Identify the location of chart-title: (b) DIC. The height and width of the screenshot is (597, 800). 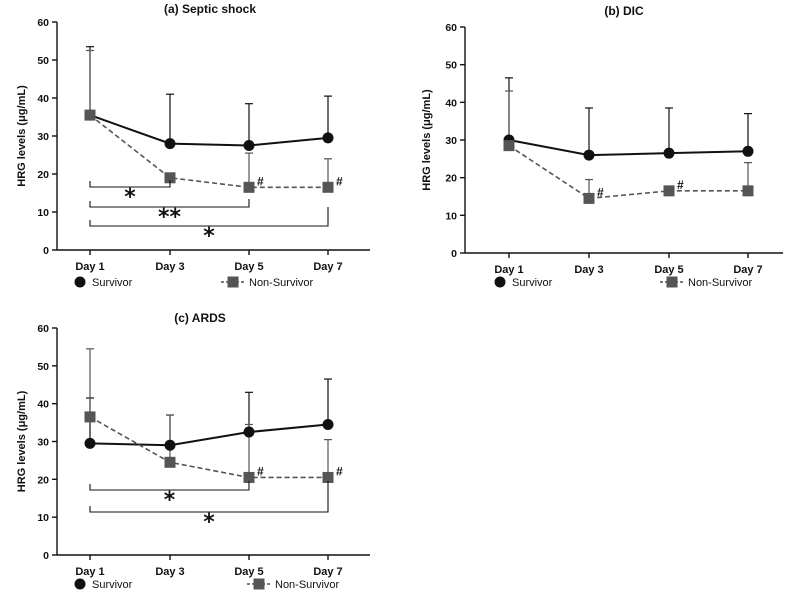
(624, 11).